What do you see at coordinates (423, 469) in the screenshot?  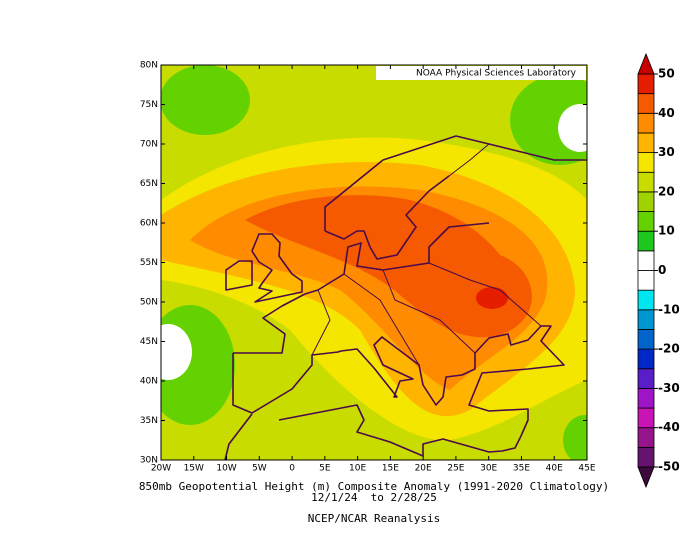 I see `lon-tick-label: 20E` at bounding box center [423, 469].